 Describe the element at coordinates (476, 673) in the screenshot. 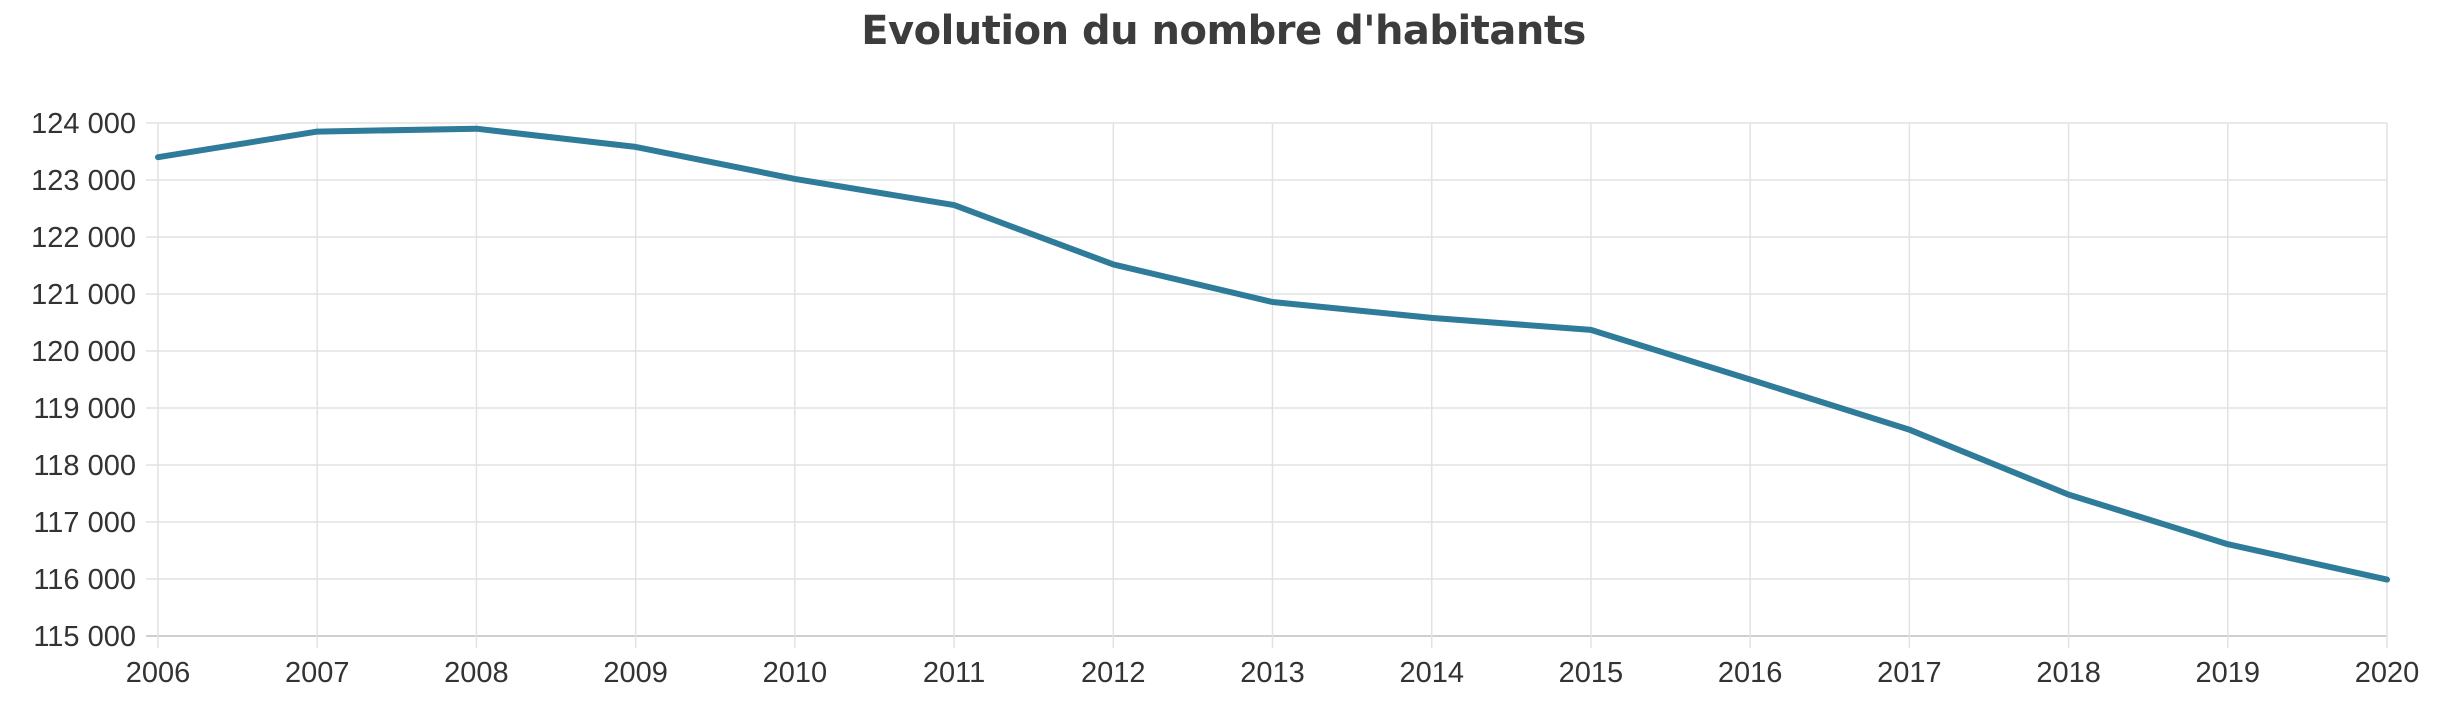

I see `x-tick-label: 2008` at that location.